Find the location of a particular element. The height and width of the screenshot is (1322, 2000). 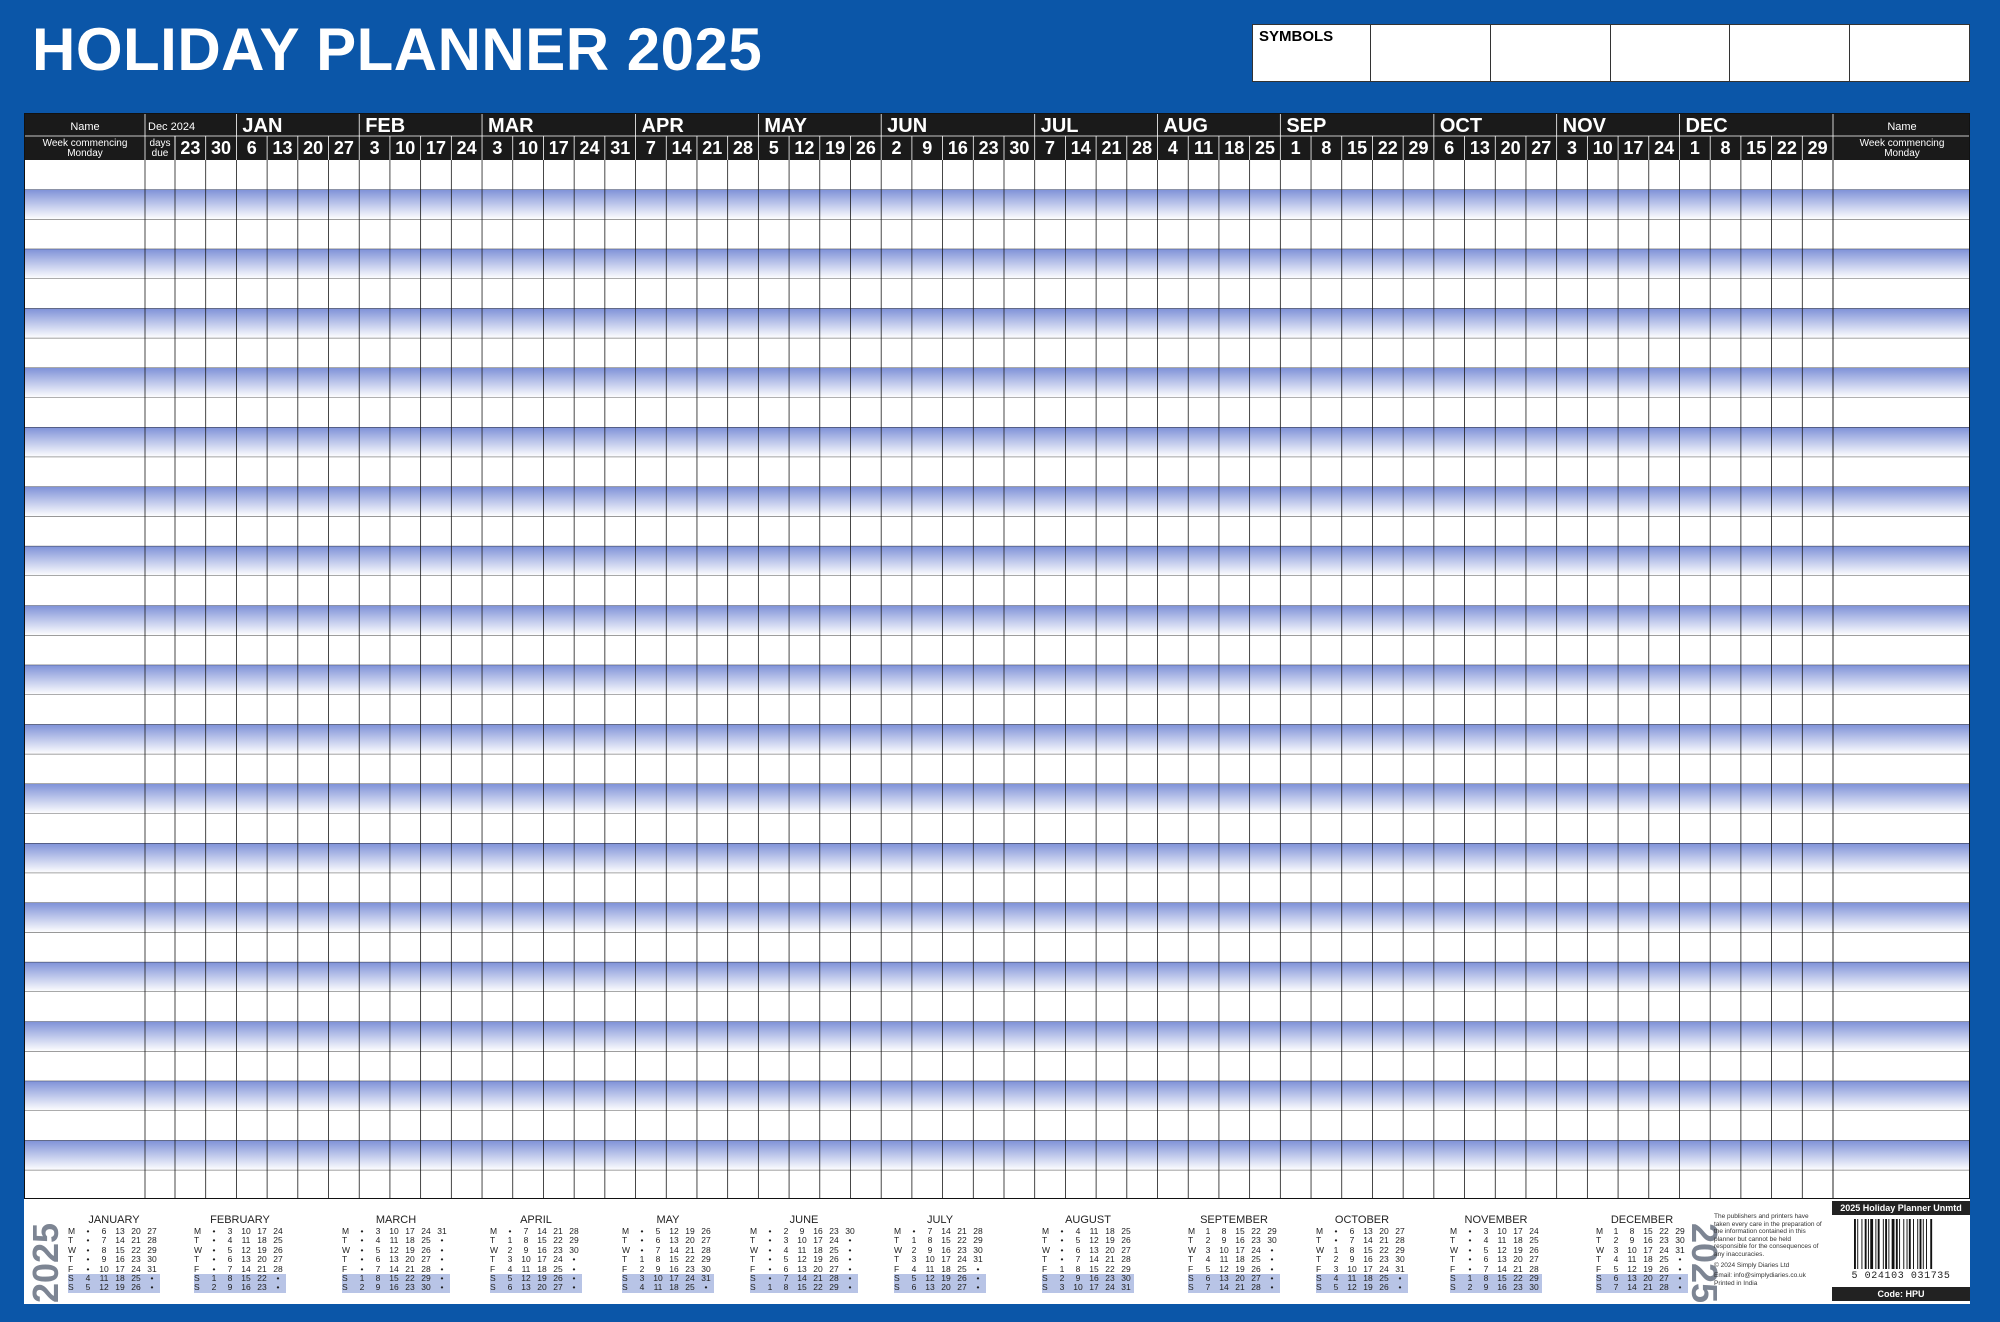

day-letter: F is located at coordinates (1453, 1268).